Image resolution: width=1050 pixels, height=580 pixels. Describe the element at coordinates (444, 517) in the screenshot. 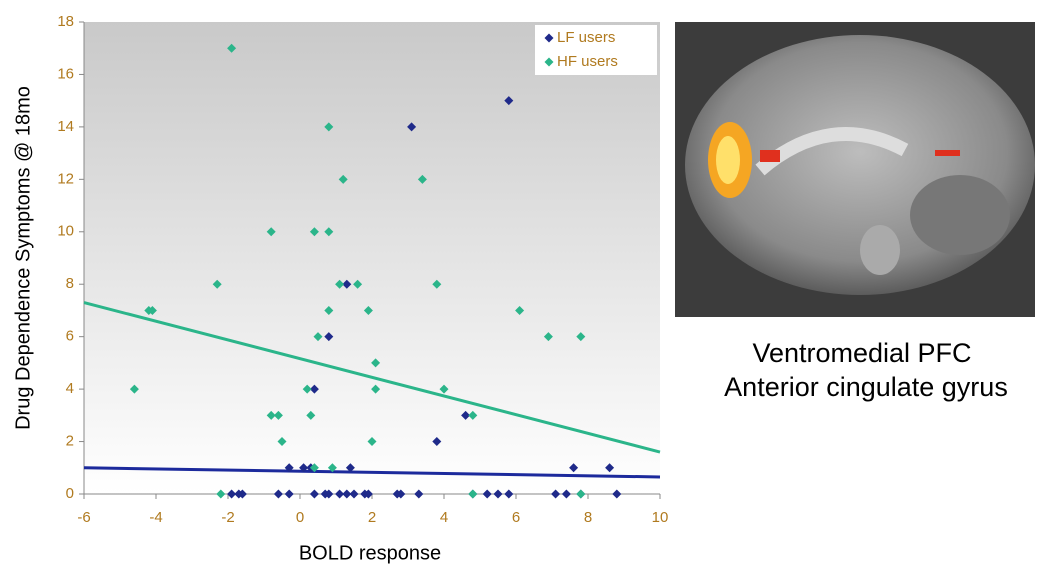

I see `x-tick-label: 4` at that location.